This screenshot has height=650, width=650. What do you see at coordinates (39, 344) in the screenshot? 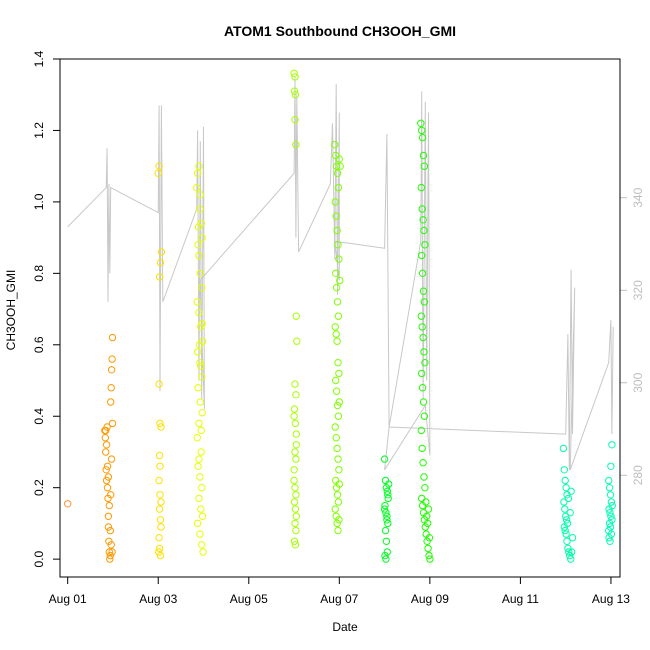
I see `y-tick-label: 0.6` at bounding box center [39, 344].